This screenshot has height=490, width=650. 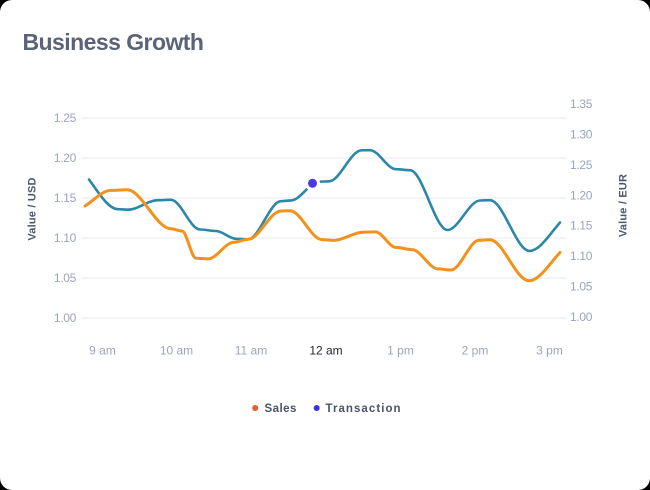 I want to click on svg-text: Value / USD, so click(x=33, y=208).